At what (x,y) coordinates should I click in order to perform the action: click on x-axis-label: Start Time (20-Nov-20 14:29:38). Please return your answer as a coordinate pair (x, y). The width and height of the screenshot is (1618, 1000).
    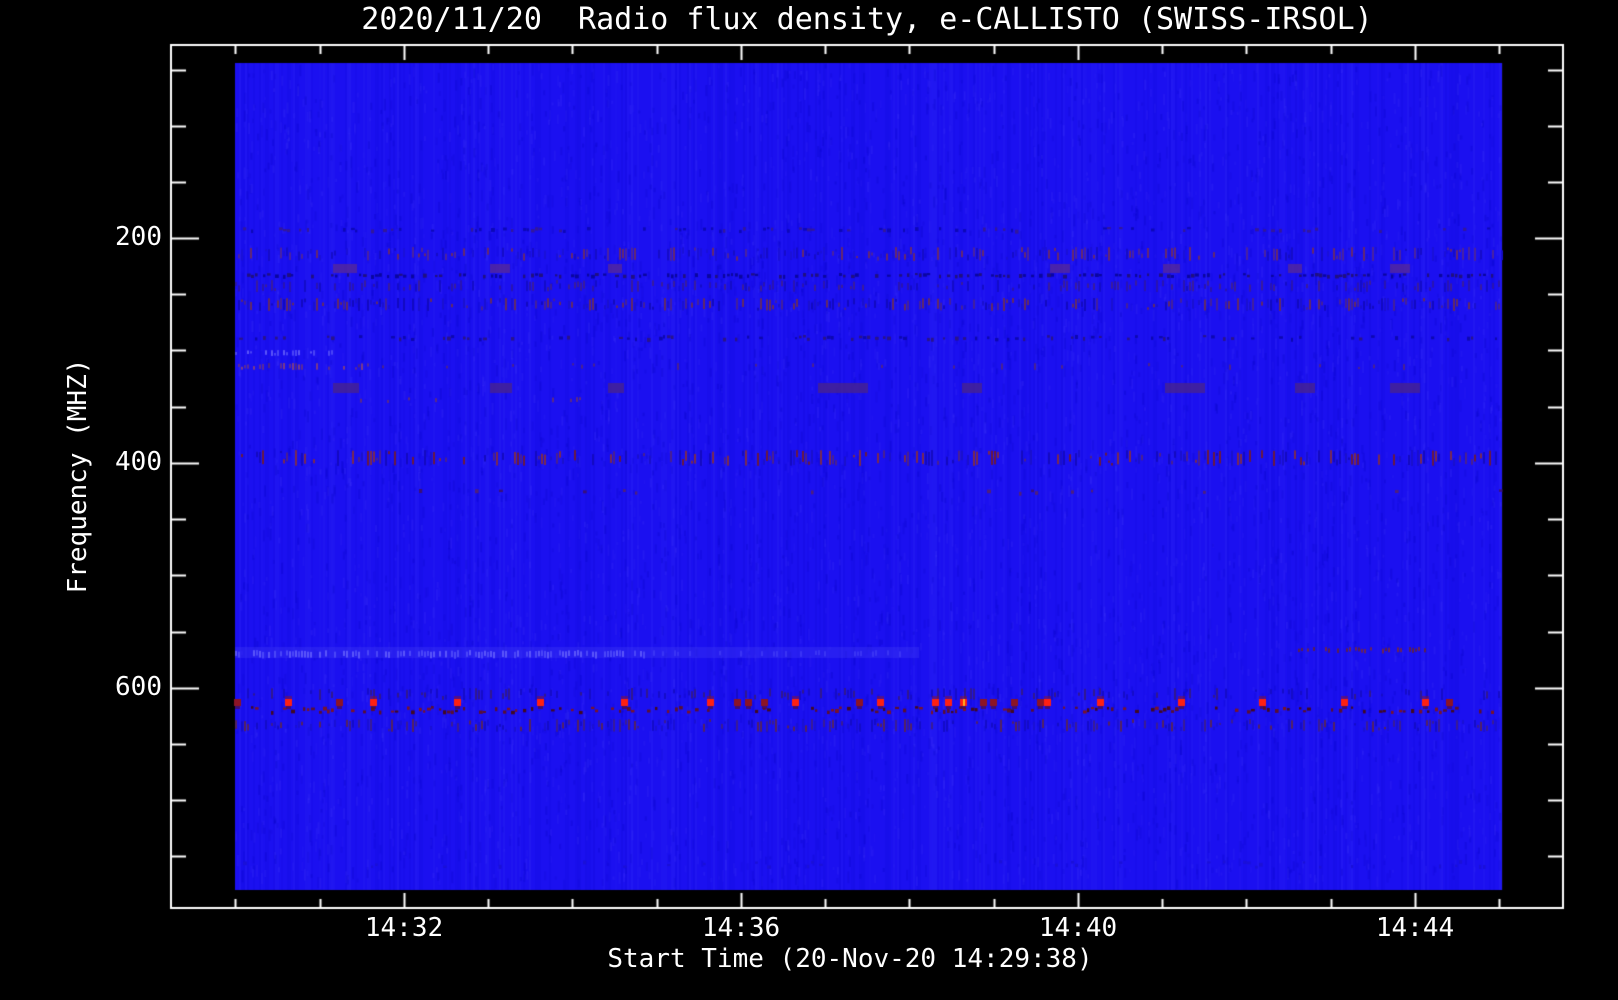
    Looking at the image, I should click on (850, 959).